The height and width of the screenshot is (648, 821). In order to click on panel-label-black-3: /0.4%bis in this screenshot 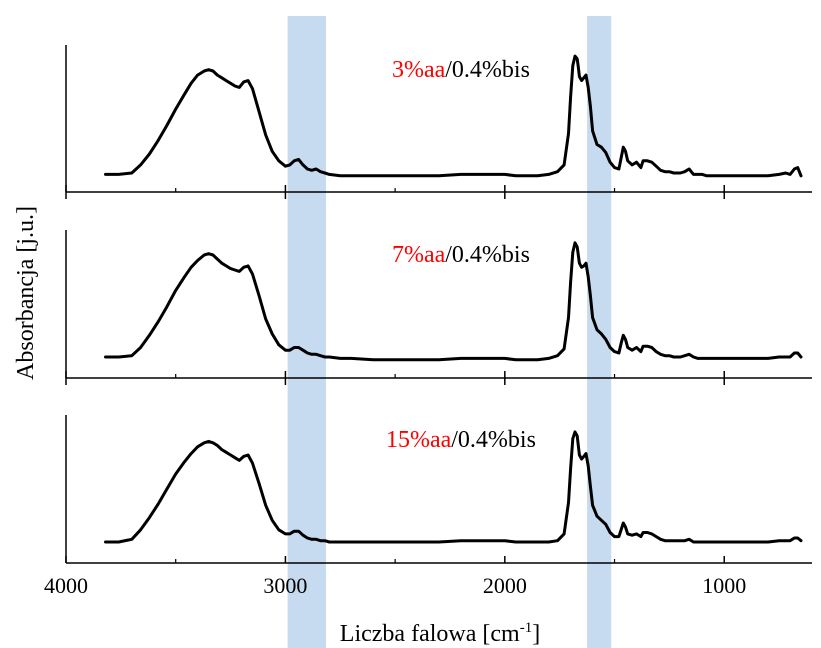, I will do `click(493, 440)`.